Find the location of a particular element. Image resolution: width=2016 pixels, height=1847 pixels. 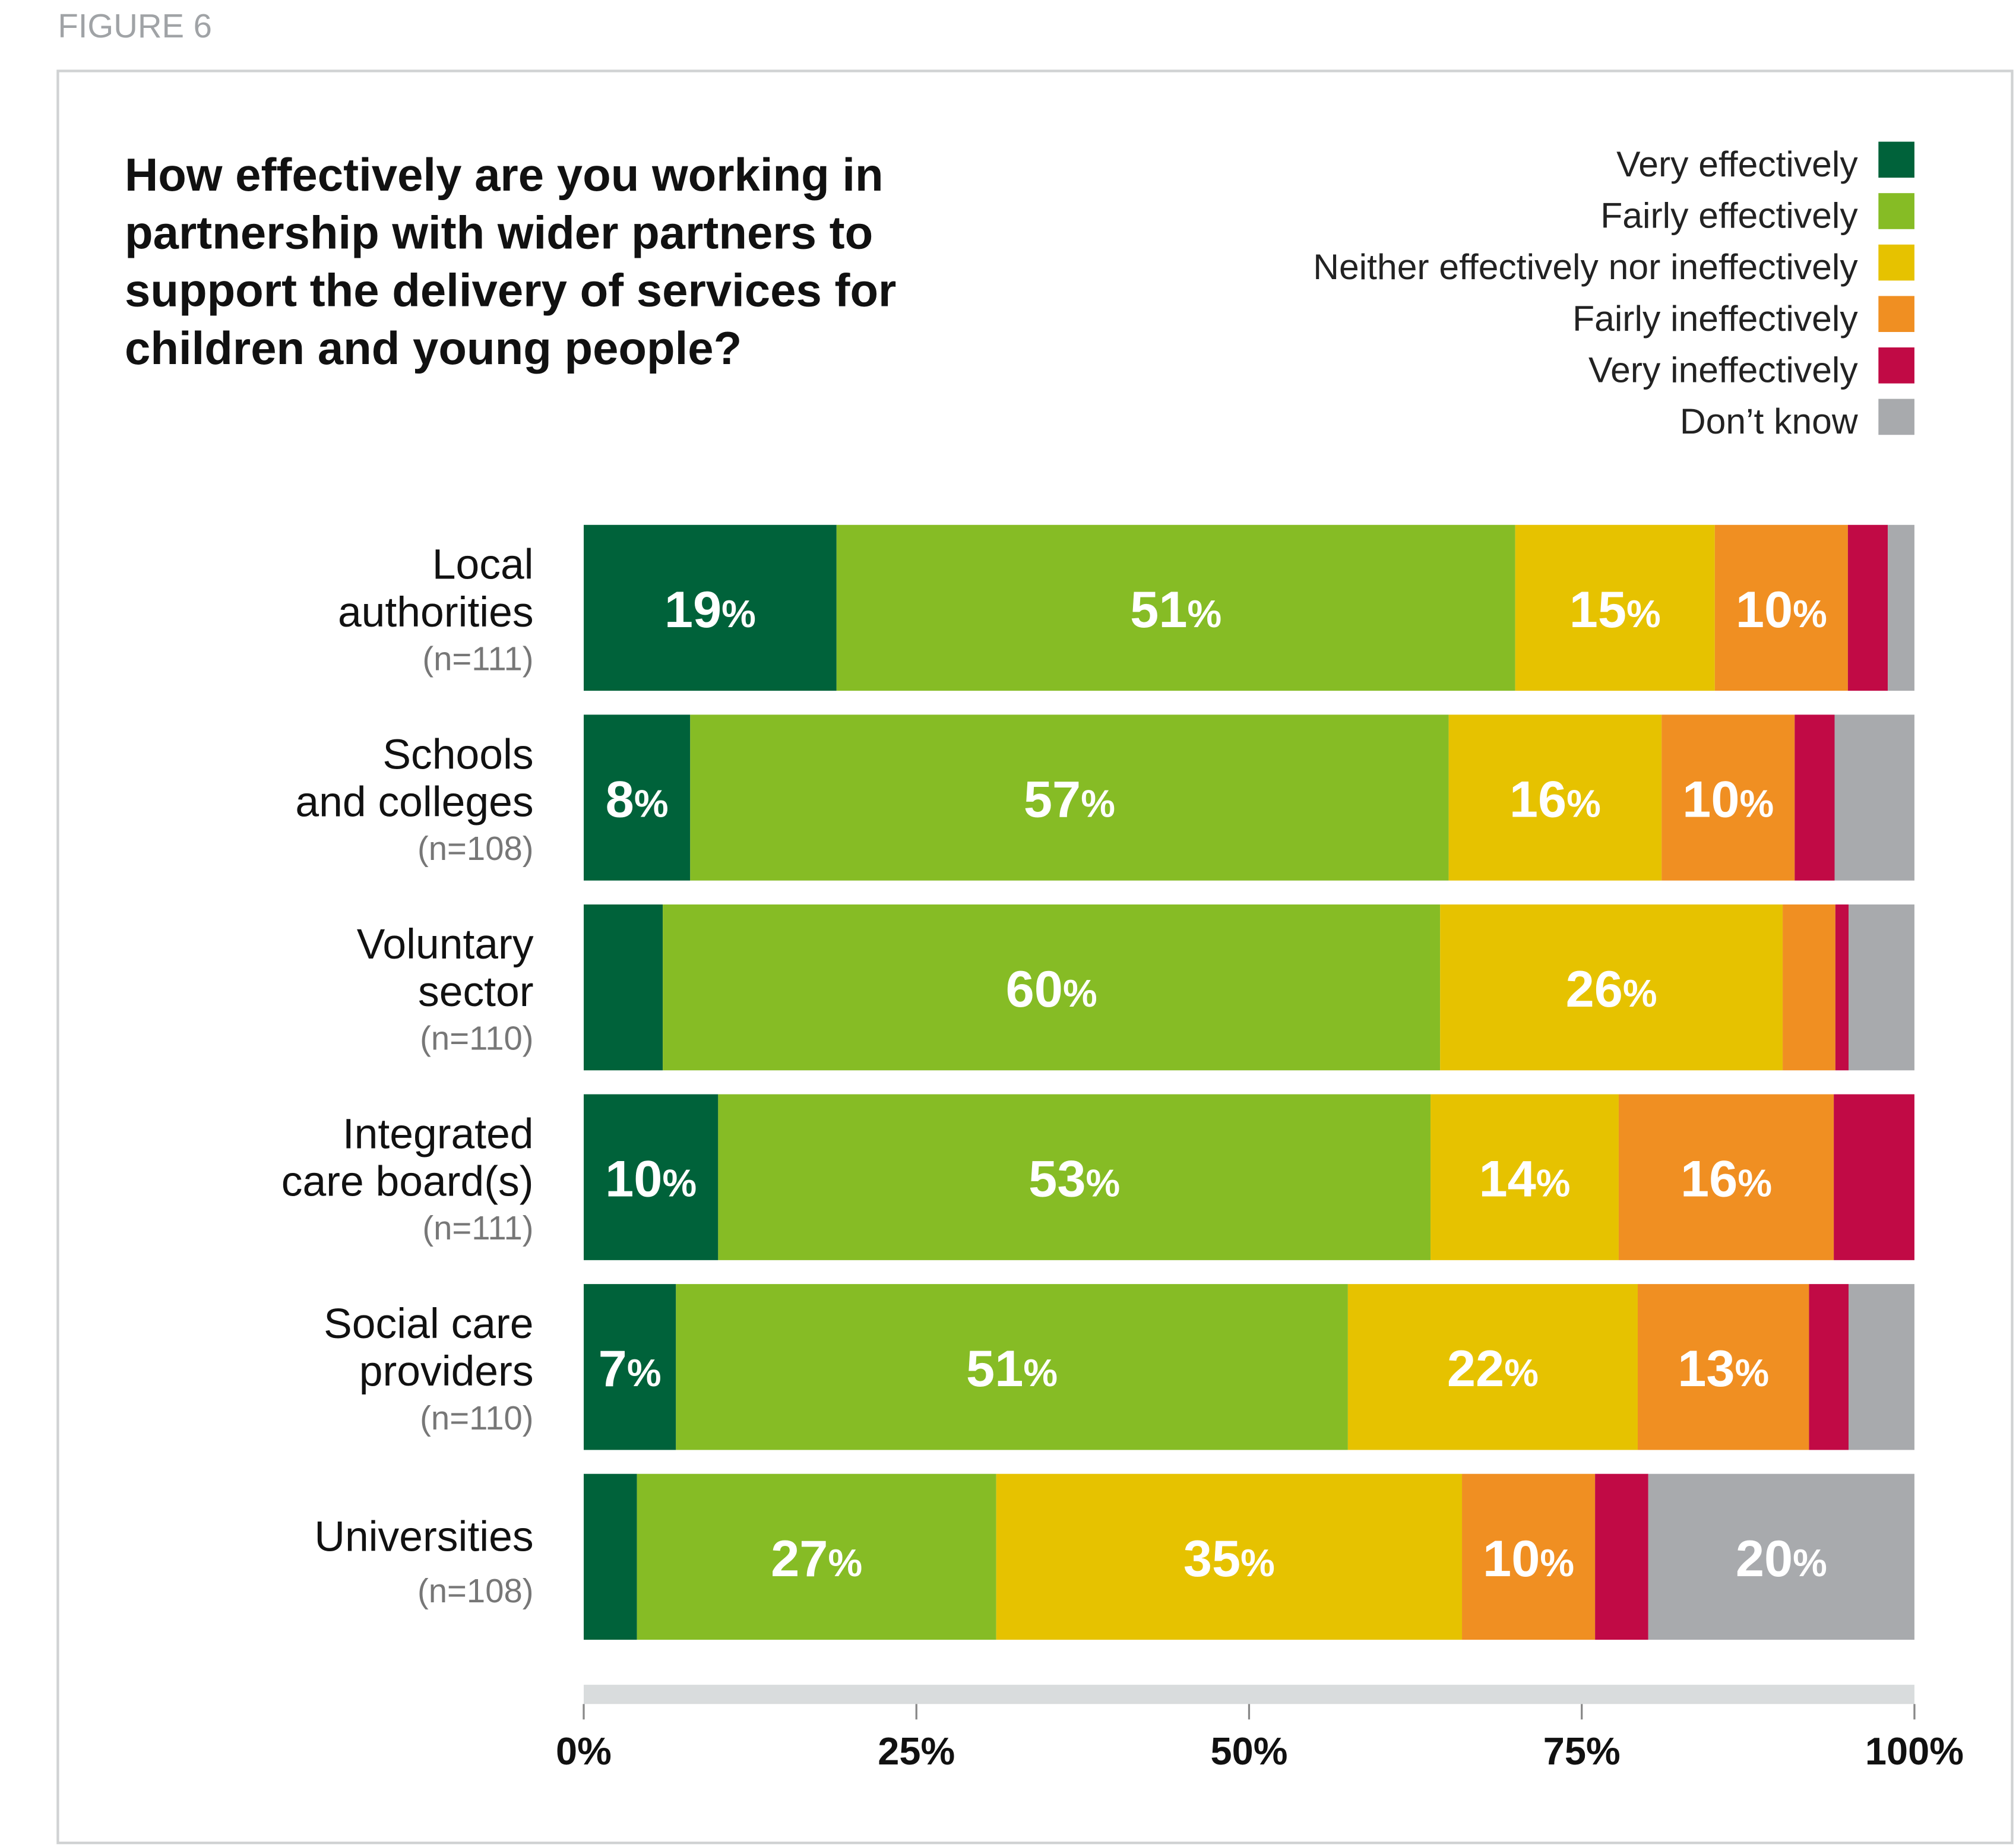

category-label: Social care is located at coordinates (428, 1324).